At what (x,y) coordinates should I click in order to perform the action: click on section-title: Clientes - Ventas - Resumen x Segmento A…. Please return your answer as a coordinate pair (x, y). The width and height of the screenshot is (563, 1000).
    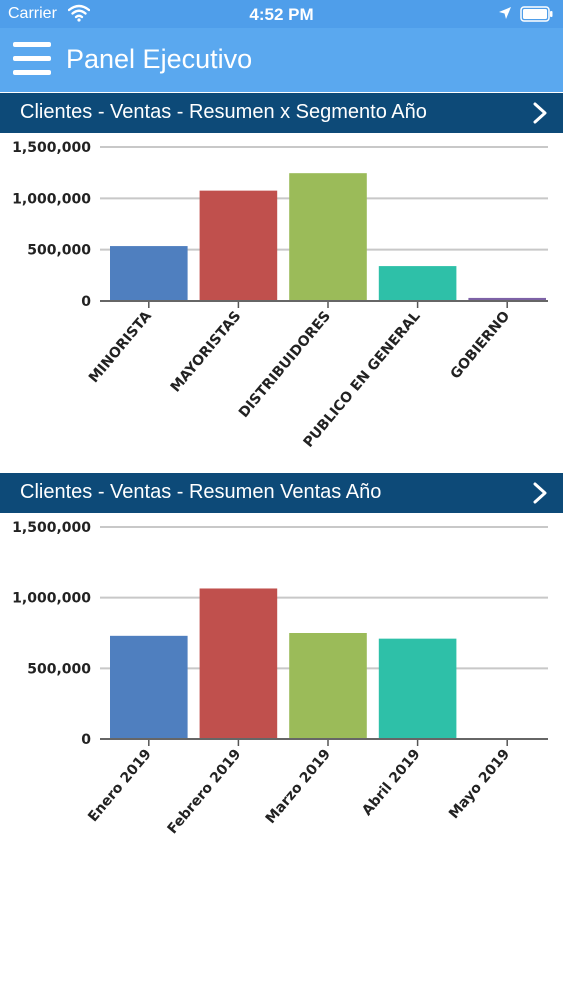
    Looking at the image, I should click on (223, 112).